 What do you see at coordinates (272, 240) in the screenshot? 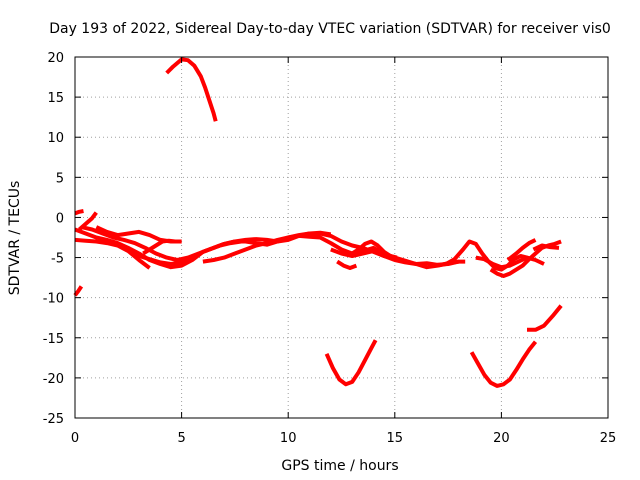
I see `series-arc-h` at bounding box center [272, 240].